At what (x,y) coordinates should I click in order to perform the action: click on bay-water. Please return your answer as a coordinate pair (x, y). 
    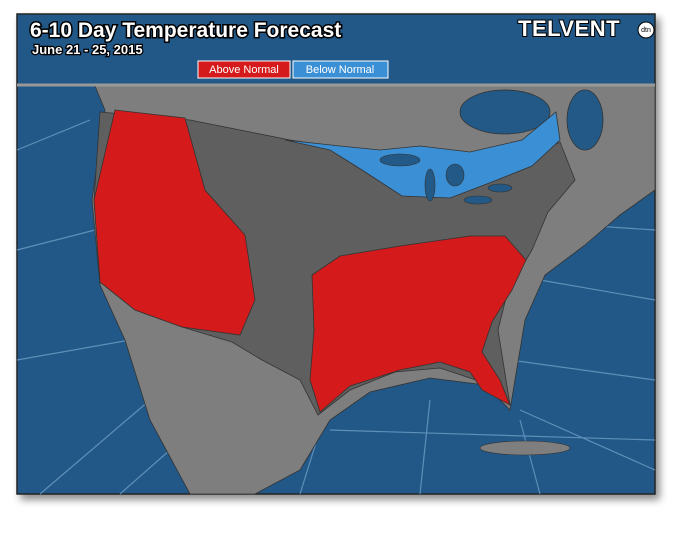
    Looking at the image, I should click on (585, 120).